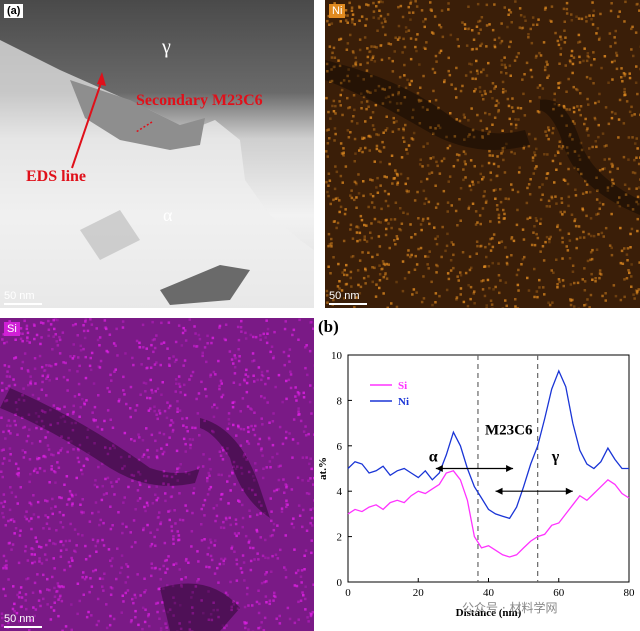 This screenshot has height=631, width=640. What do you see at coordinates (348, 593) in the screenshot?
I see `x-tick-label: 0` at bounding box center [348, 593].